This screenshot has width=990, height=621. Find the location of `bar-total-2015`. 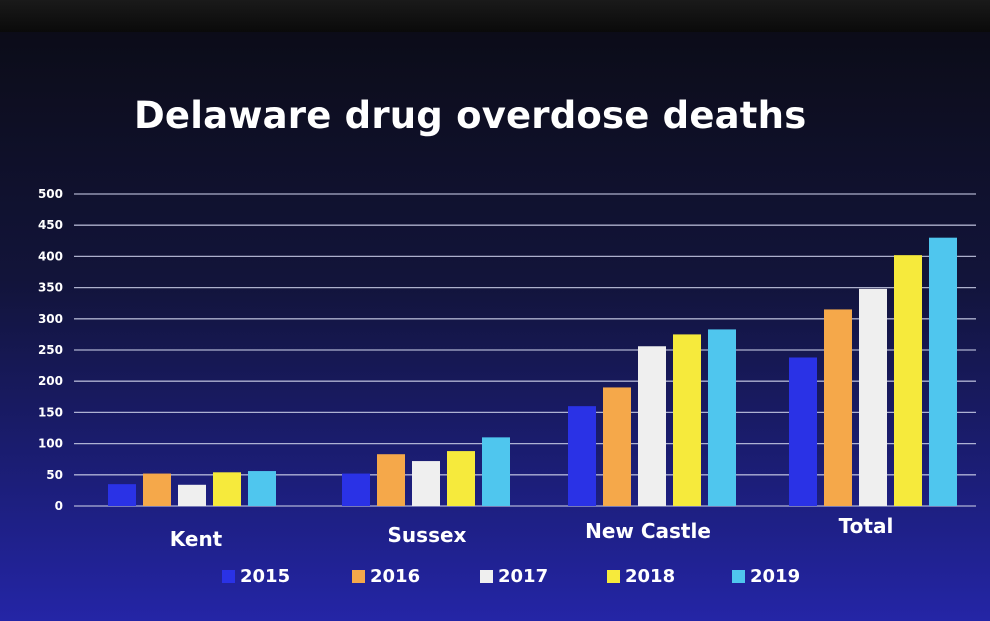

bar-total-2015 is located at coordinates (803, 431).